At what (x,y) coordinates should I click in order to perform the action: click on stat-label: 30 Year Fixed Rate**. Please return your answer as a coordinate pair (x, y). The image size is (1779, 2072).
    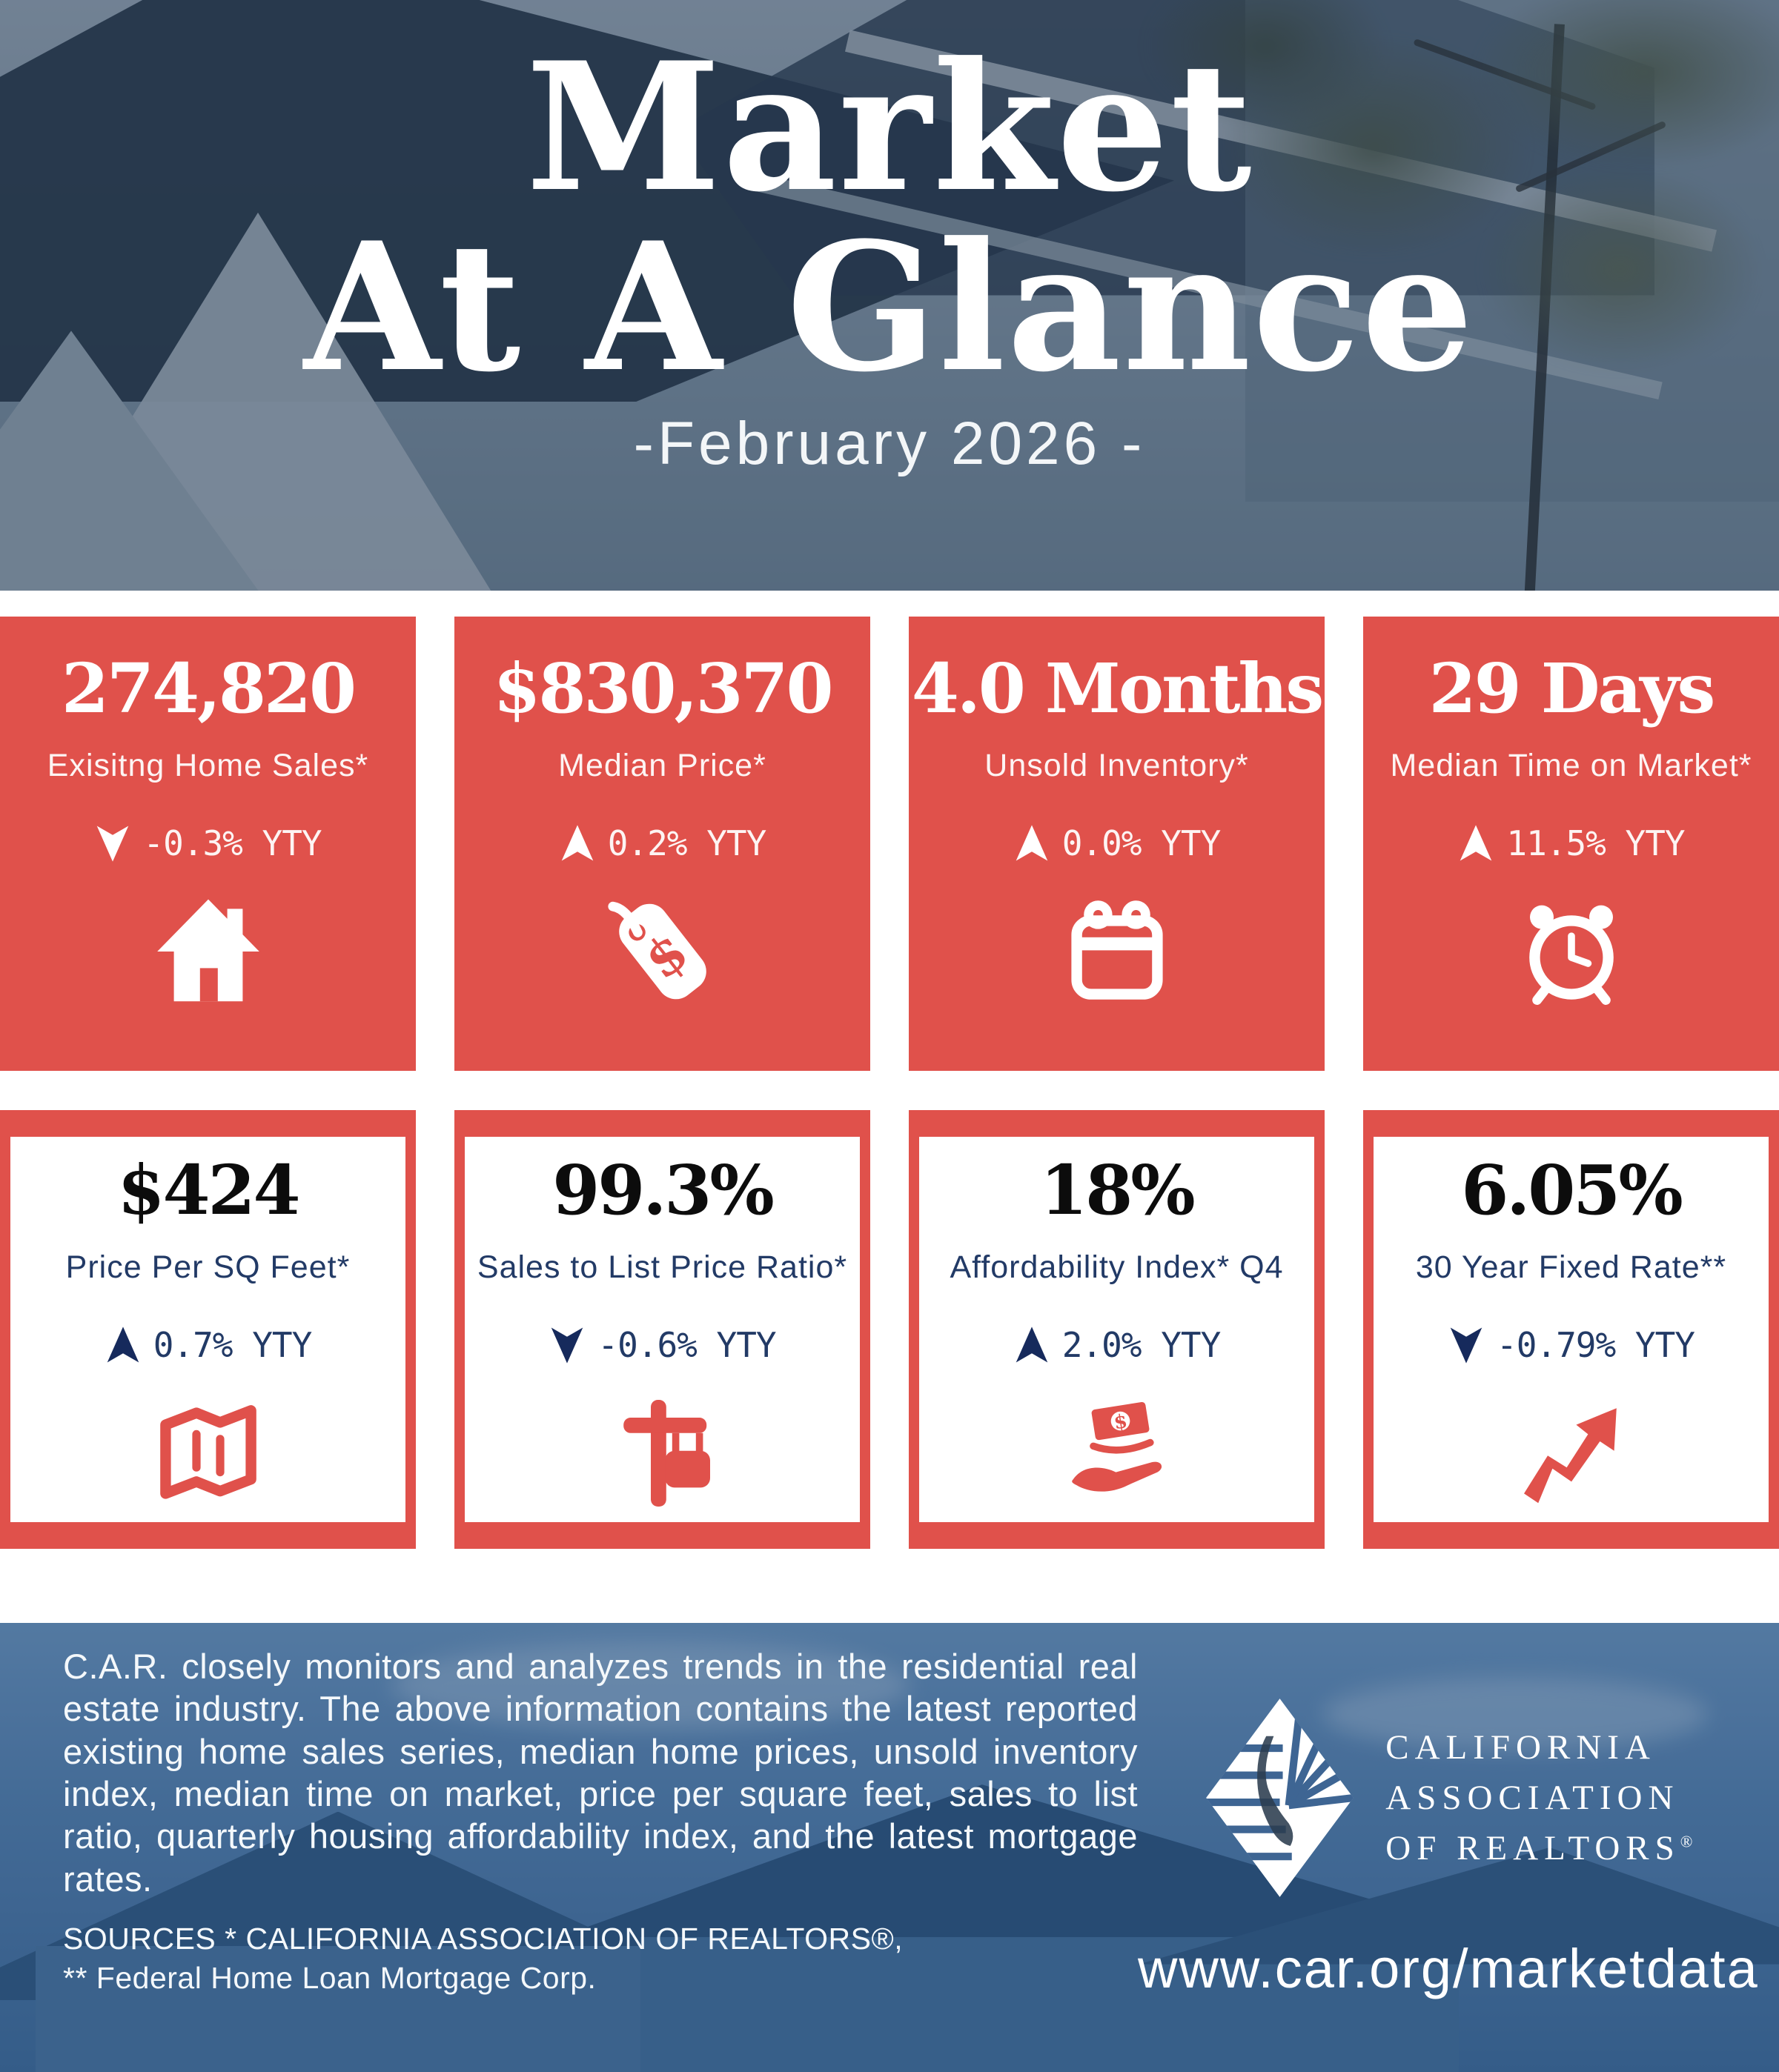
    Looking at the image, I should click on (1571, 1267).